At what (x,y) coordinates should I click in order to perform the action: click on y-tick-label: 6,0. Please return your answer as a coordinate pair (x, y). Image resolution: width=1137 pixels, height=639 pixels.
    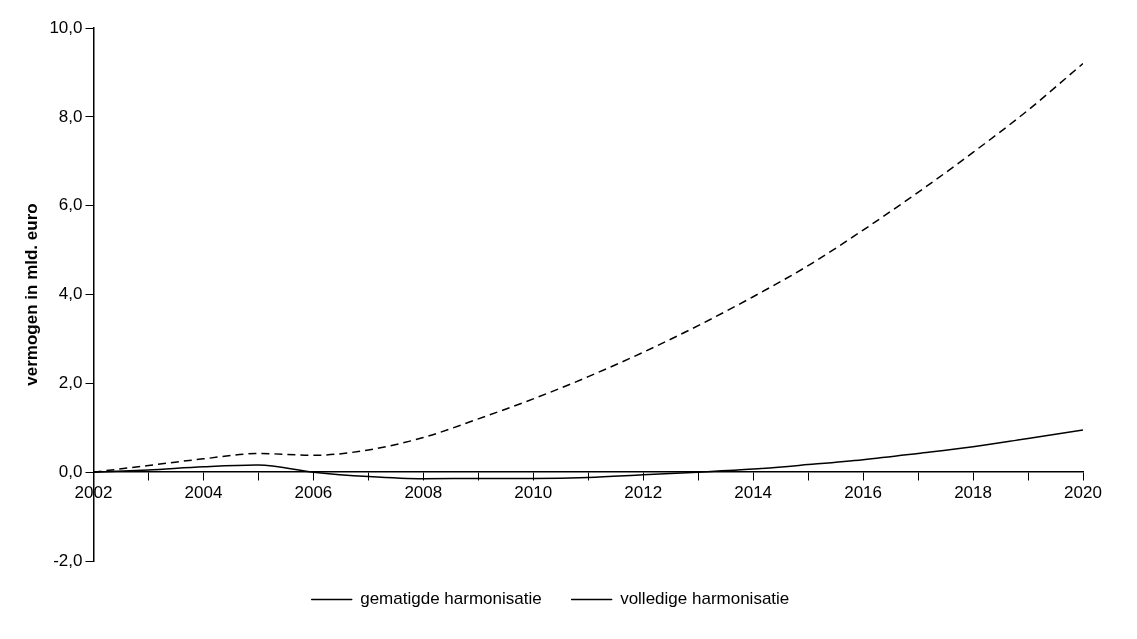
    Looking at the image, I should click on (70, 205).